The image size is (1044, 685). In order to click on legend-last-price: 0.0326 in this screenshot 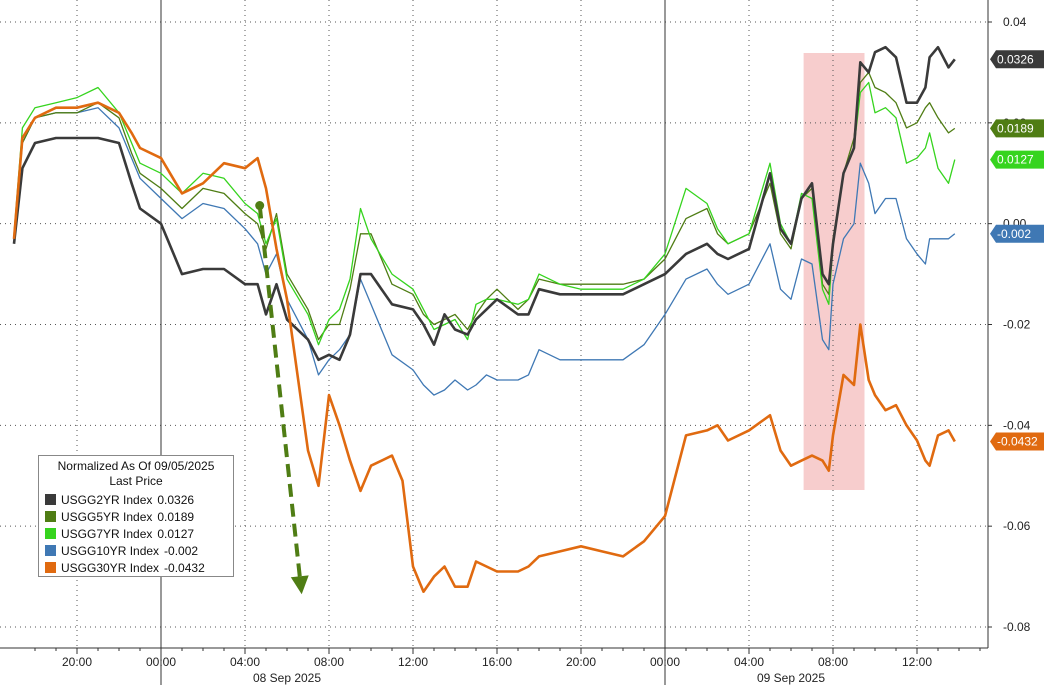, I will do `click(176, 499)`.